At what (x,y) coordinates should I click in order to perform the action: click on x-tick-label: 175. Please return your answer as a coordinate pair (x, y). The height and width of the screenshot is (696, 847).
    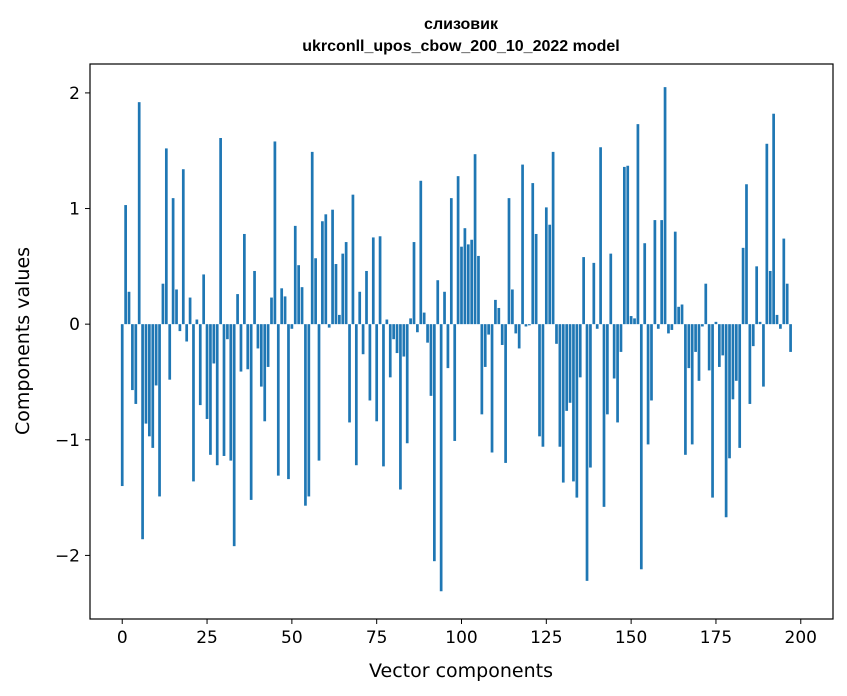
    Looking at the image, I should click on (716, 638).